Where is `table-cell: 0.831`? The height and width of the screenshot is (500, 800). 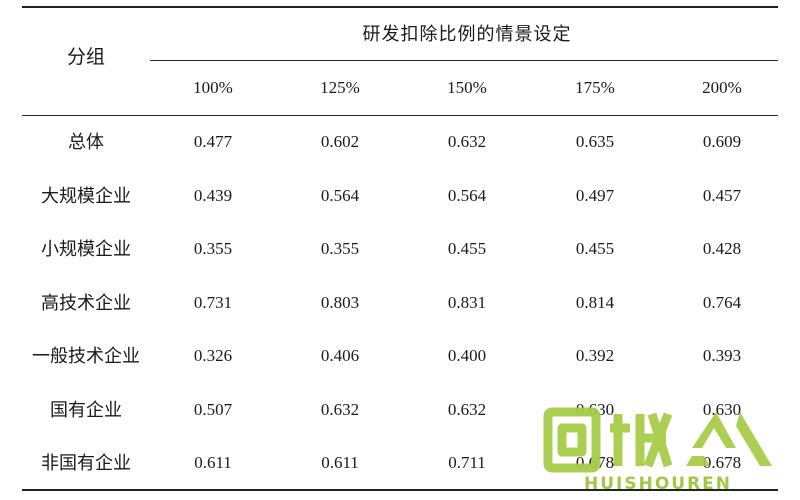 table-cell: 0.831 is located at coordinates (467, 302).